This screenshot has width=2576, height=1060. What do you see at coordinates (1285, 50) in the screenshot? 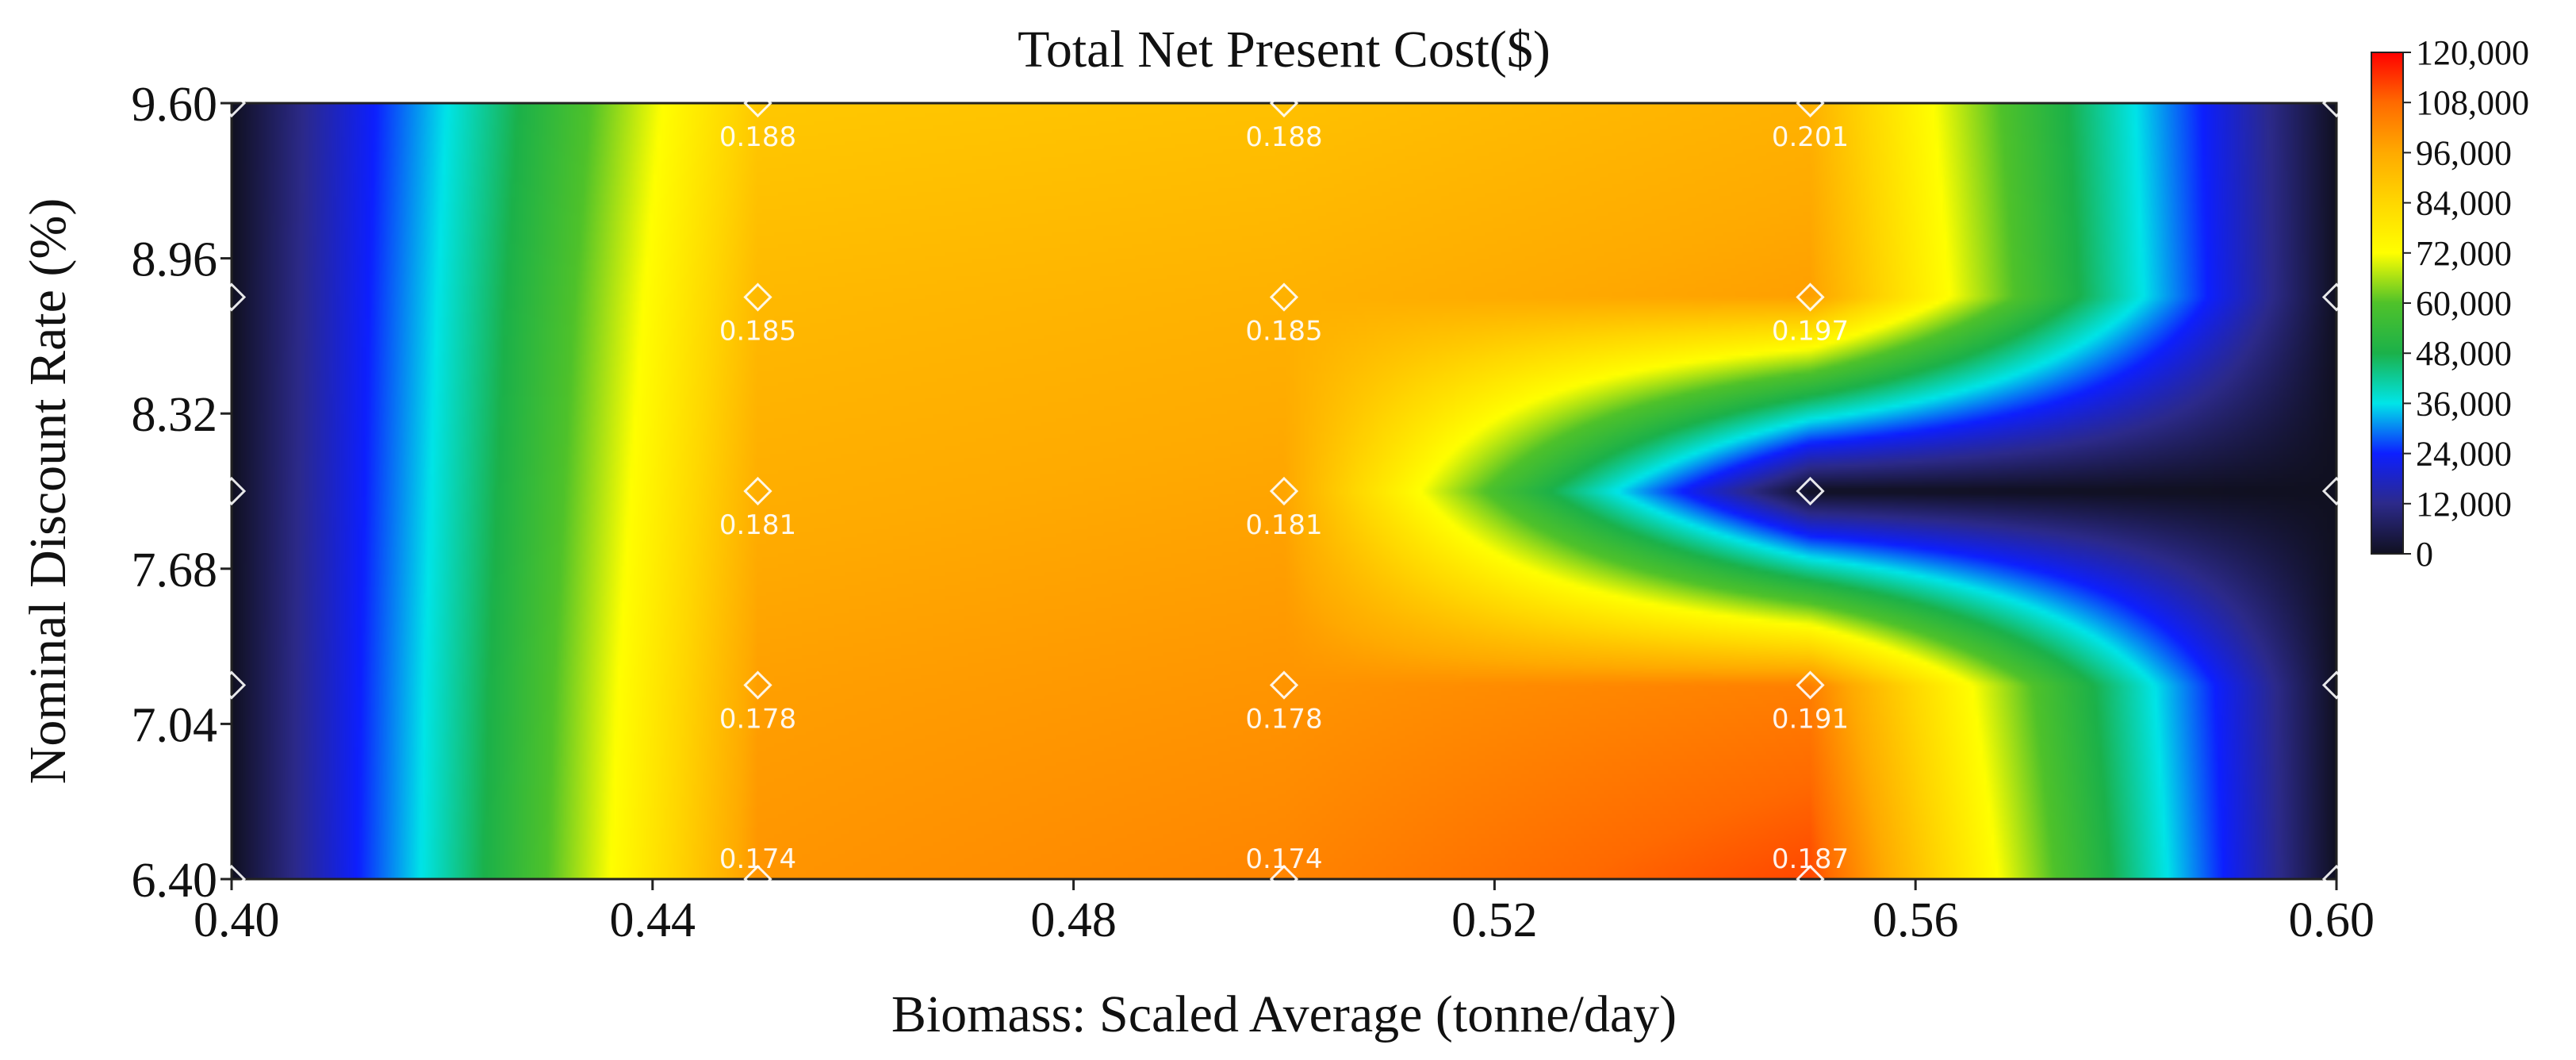
I see `chart-title: Total Net Present Cost($)` at bounding box center [1285, 50].